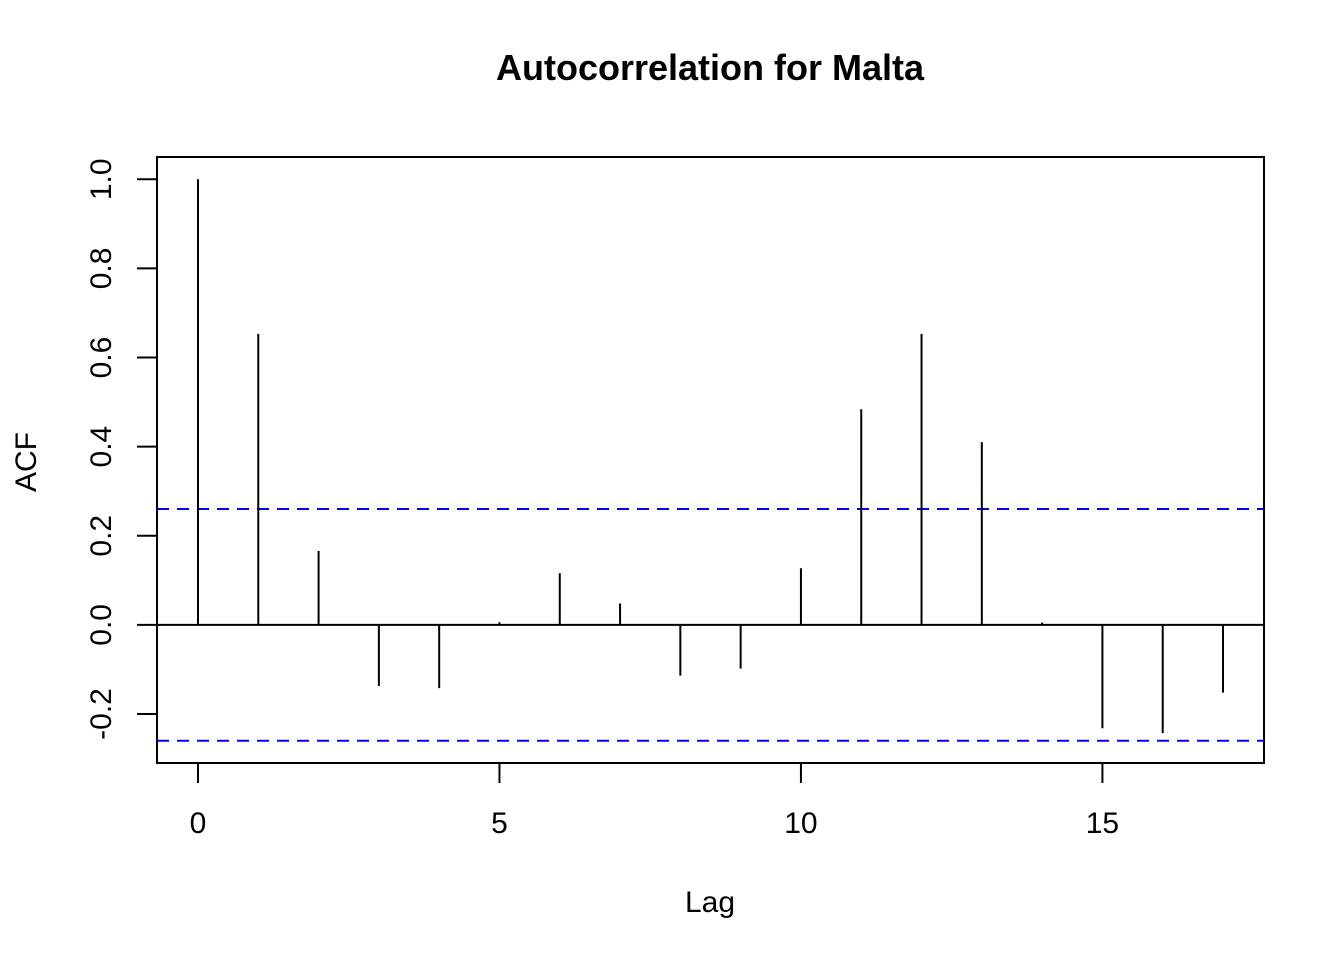  Describe the element at coordinates (101, 625) in the screenshot. I see `y-tick-label: 0.0` at that location.